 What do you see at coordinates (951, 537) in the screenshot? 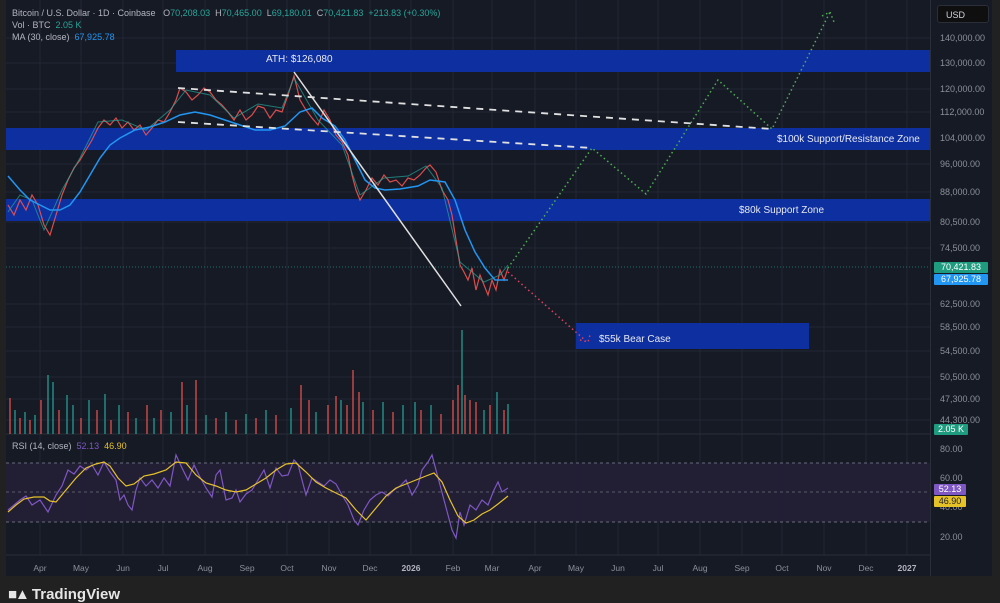
I see `rsi-tick: 20.00` at bounding box center [951, 537].